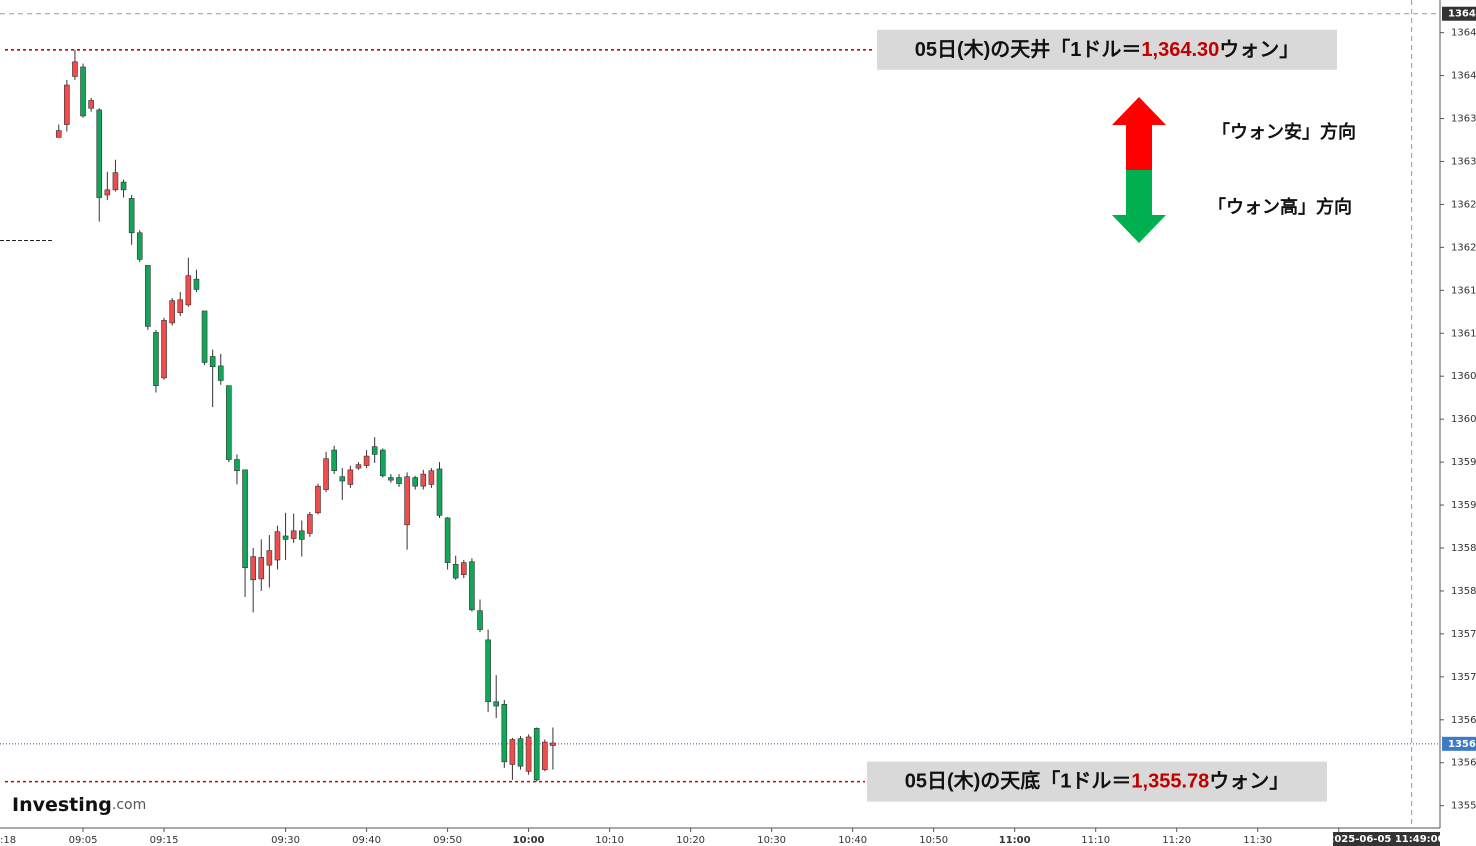 The height and width of the screenshot is (846, 1476). Describe the element at coordinates (366, 840) in the screenshot. I see `x-tick-label: 09:40` at that location.